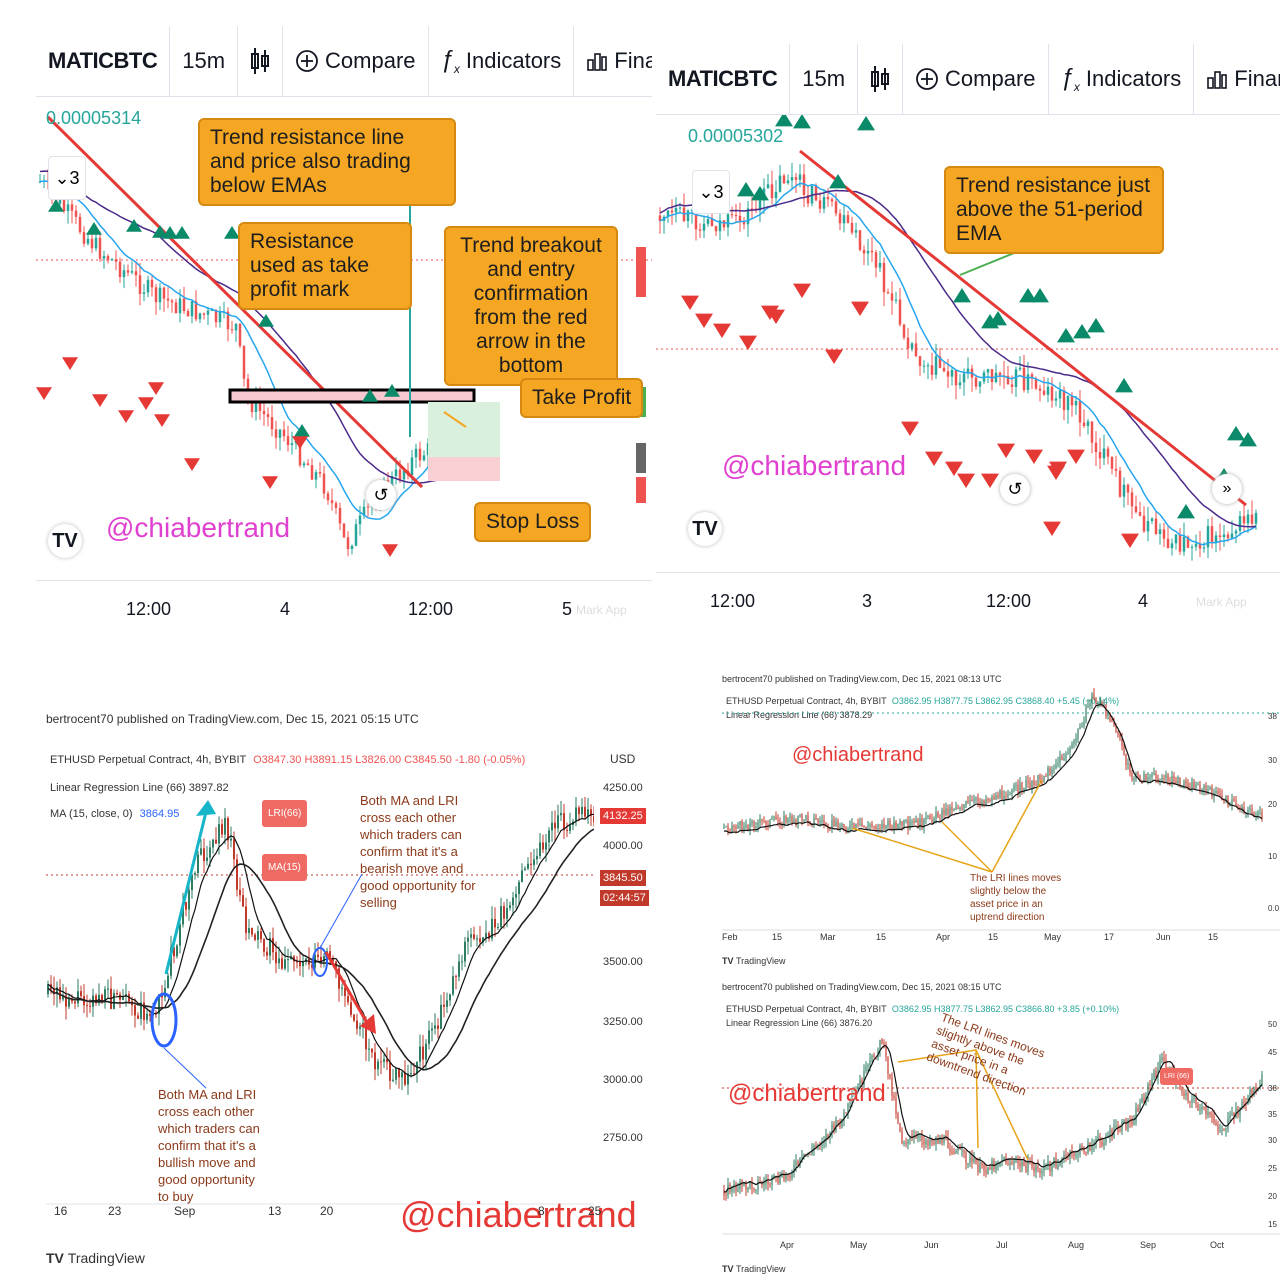 The height and width of the screenshot is (1280, 1280). I want to click on time-tick: 15, so click(1213, 937).